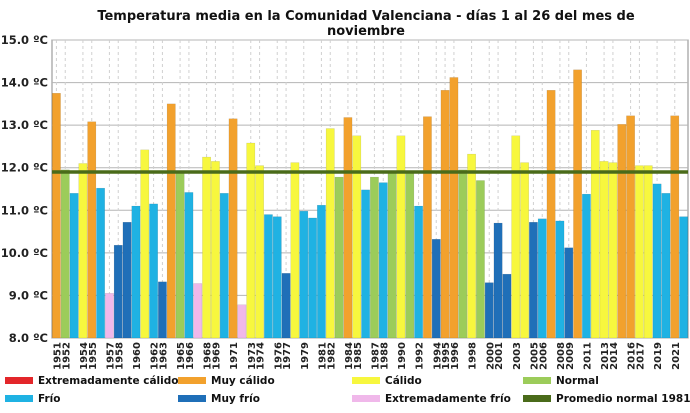 Image resolution: width=690 pixels, height=413 pixels. I want to click on bar-2015, so click(622, 231).